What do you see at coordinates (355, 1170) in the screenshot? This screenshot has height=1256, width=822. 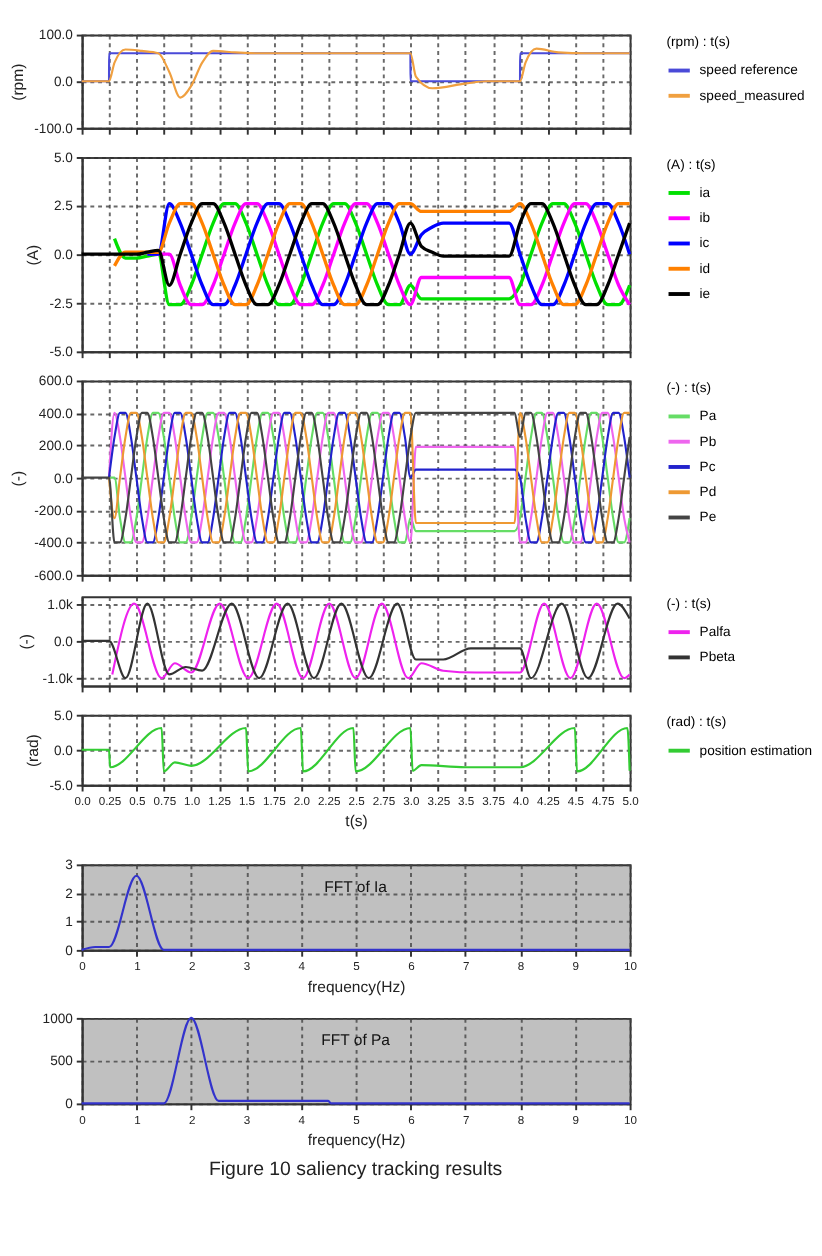 I see `caption: Figure 10 saliency tracking results` at bounding box center [355, 1170].